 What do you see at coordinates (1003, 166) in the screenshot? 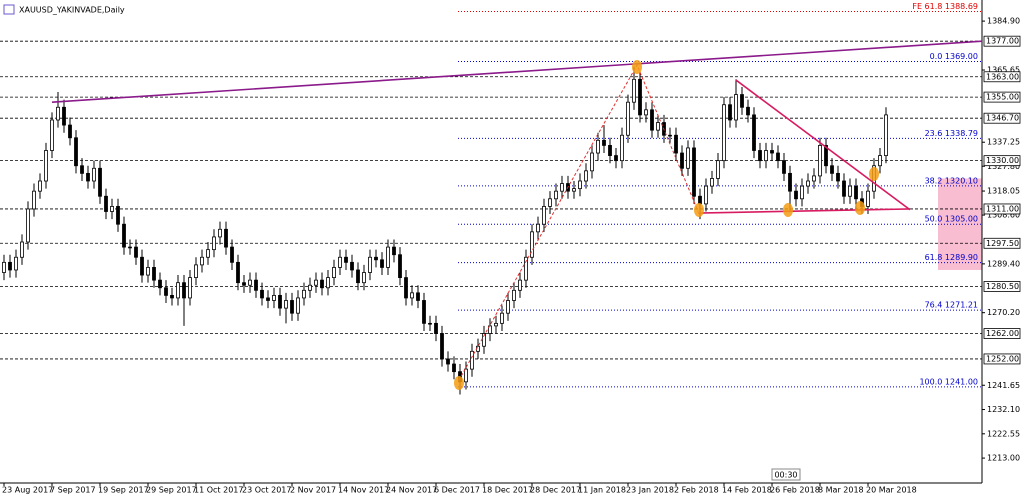
I see `y-tick-label: 1327.80` at bounding box center [1003, 166].